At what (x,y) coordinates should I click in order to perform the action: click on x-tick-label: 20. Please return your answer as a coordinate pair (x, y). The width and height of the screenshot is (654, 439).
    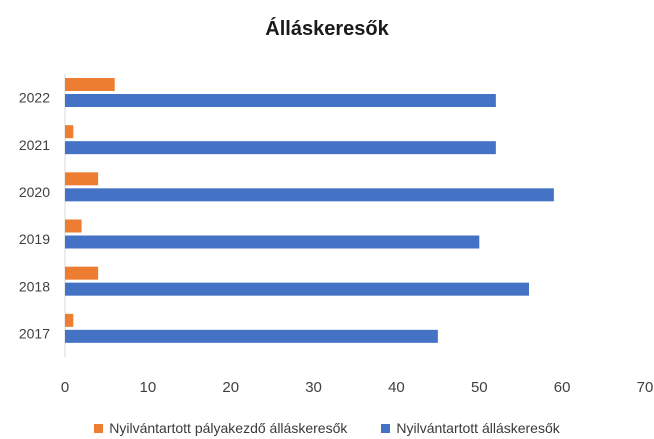
    Looking at the image, I should click on (230, 387).